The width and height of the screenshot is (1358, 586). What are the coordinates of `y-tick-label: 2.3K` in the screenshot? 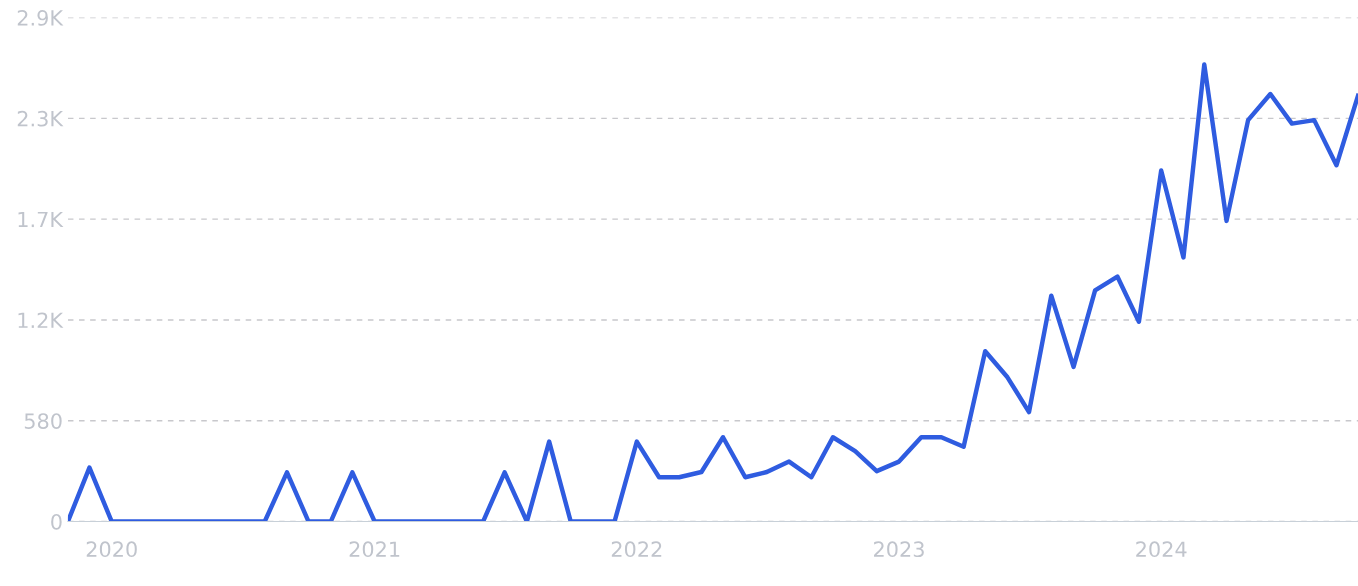 It's located at (40, 118).